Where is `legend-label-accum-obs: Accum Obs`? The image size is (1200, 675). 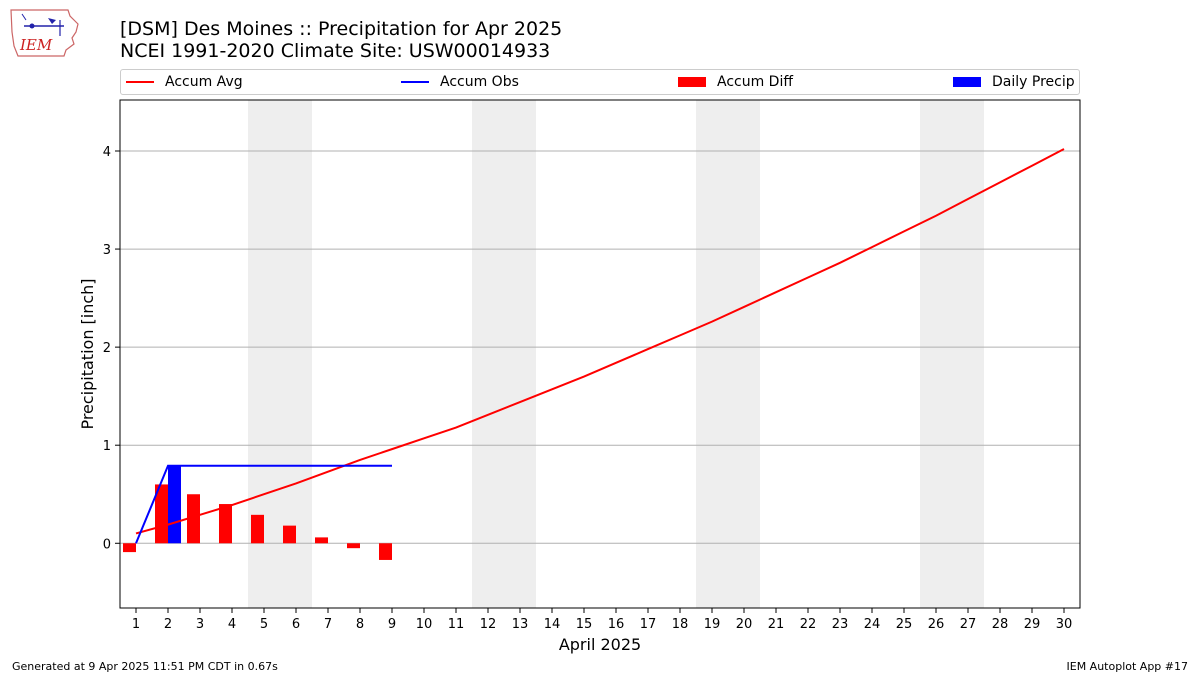
legend-label-accum-obs: Accum Obs is located at coordinates (479, 82).